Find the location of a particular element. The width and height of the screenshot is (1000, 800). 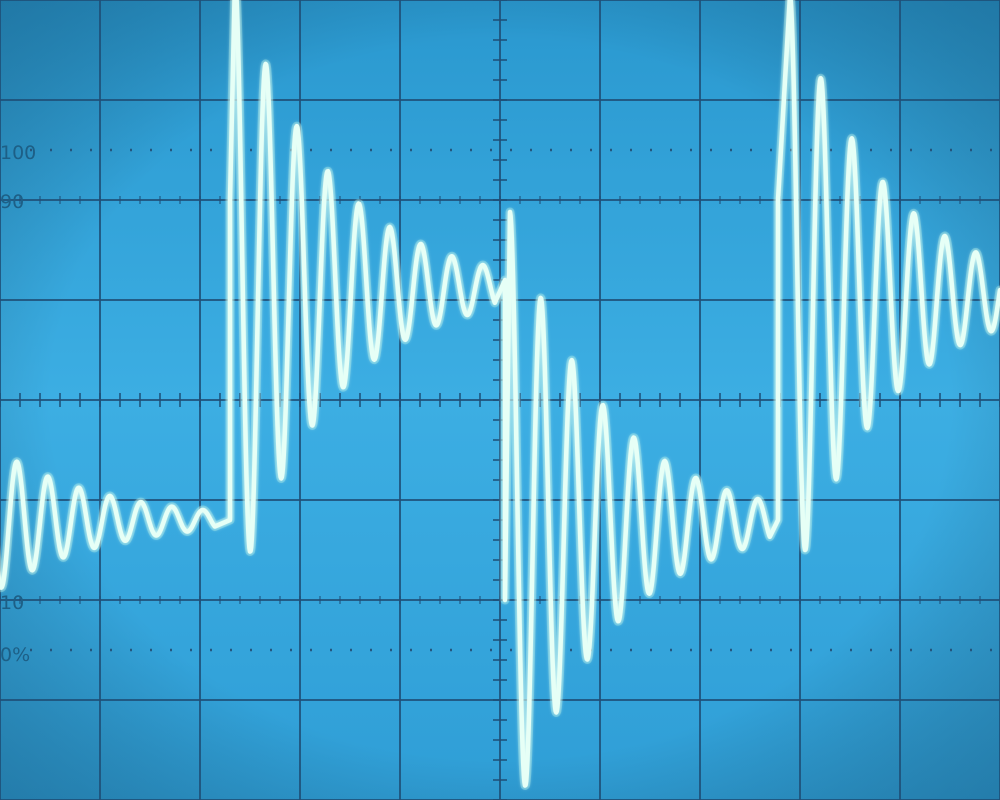

label-90-percent: 90 is located at coordinates (12, 202).